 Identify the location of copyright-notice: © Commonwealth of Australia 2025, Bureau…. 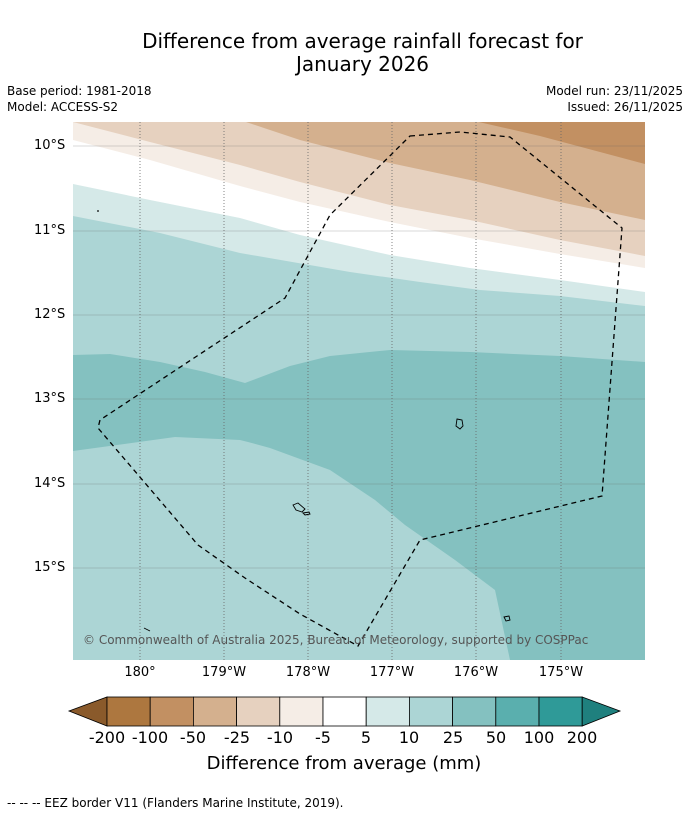
(336, 640).